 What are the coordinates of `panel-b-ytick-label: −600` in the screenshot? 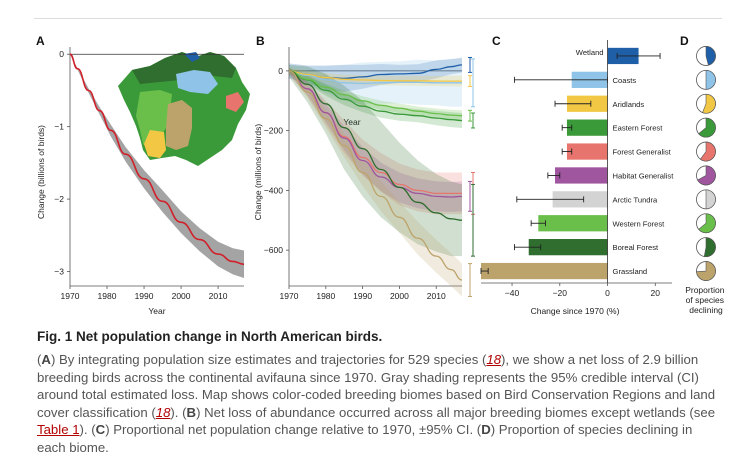 It's located at (273, 250).